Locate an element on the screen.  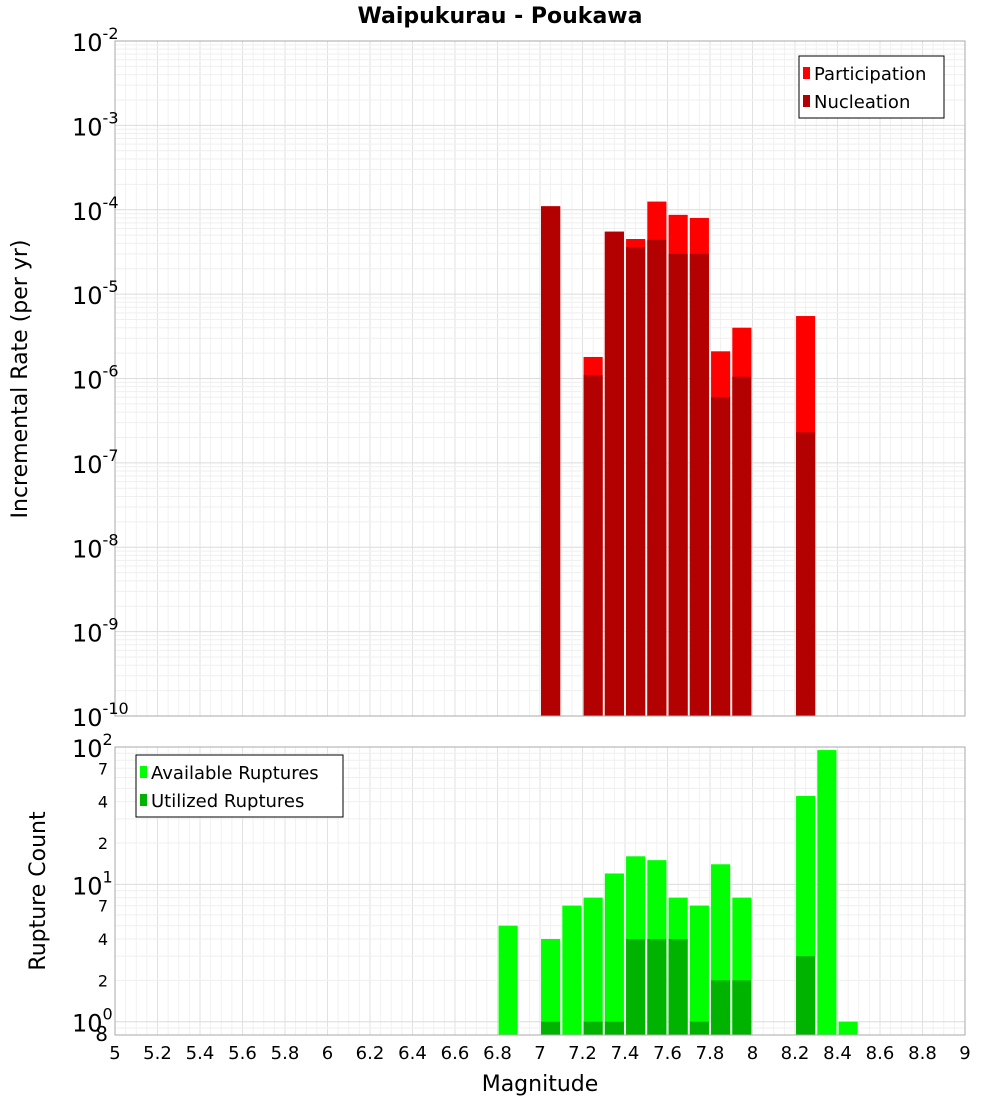
bottom-legend: Available Ruptures Utilized Ruptures is located at coordinates (239, 786).